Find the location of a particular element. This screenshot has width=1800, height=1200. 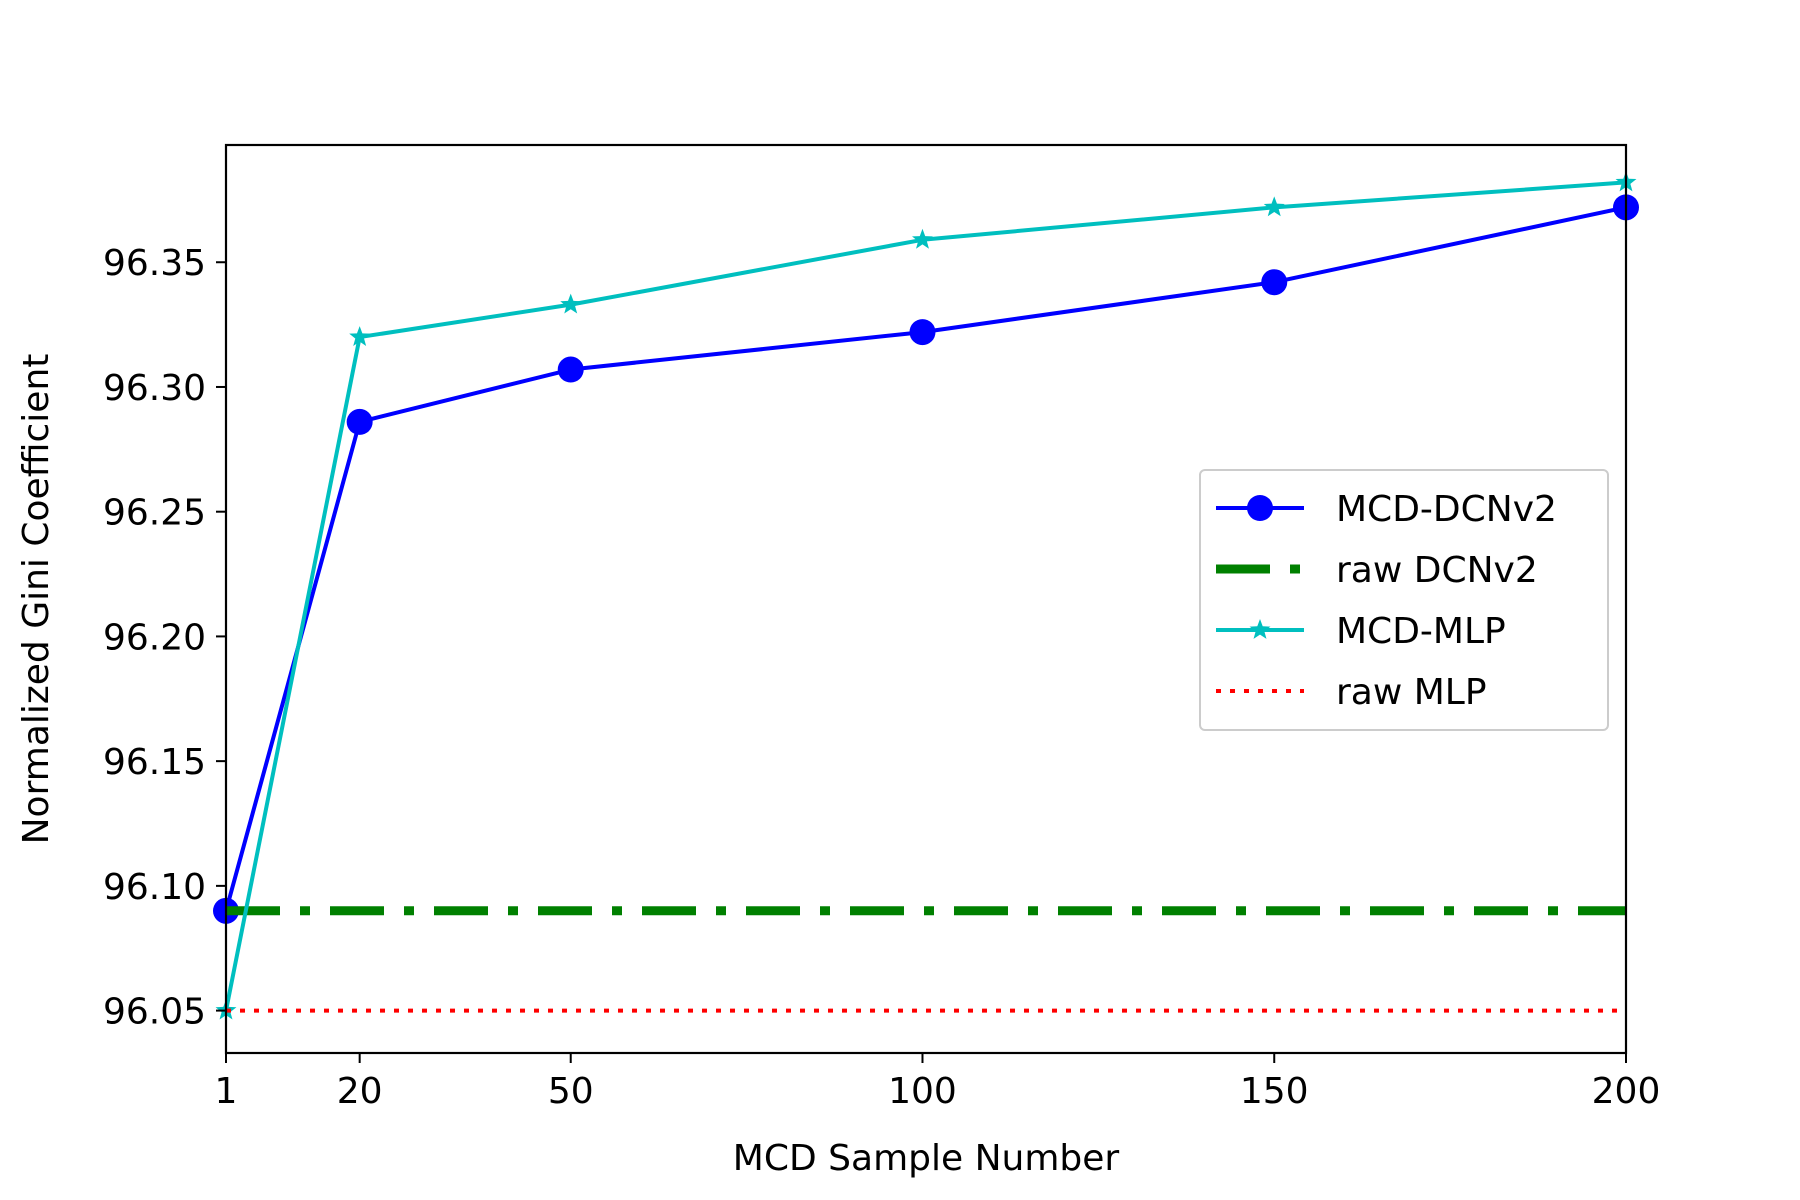

legend: MCD-DCNv2 raw DCNv2 MCD-MLP raw MLP is located at coordinates (1404, 600).